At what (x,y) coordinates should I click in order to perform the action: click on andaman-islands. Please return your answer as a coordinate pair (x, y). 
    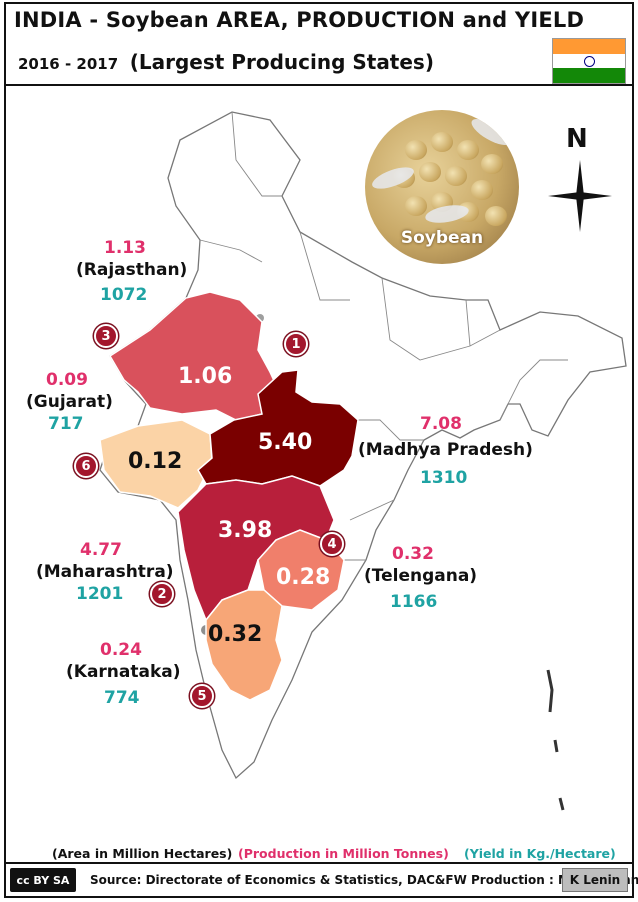
    Looking at the image, I should click on (555, 740).